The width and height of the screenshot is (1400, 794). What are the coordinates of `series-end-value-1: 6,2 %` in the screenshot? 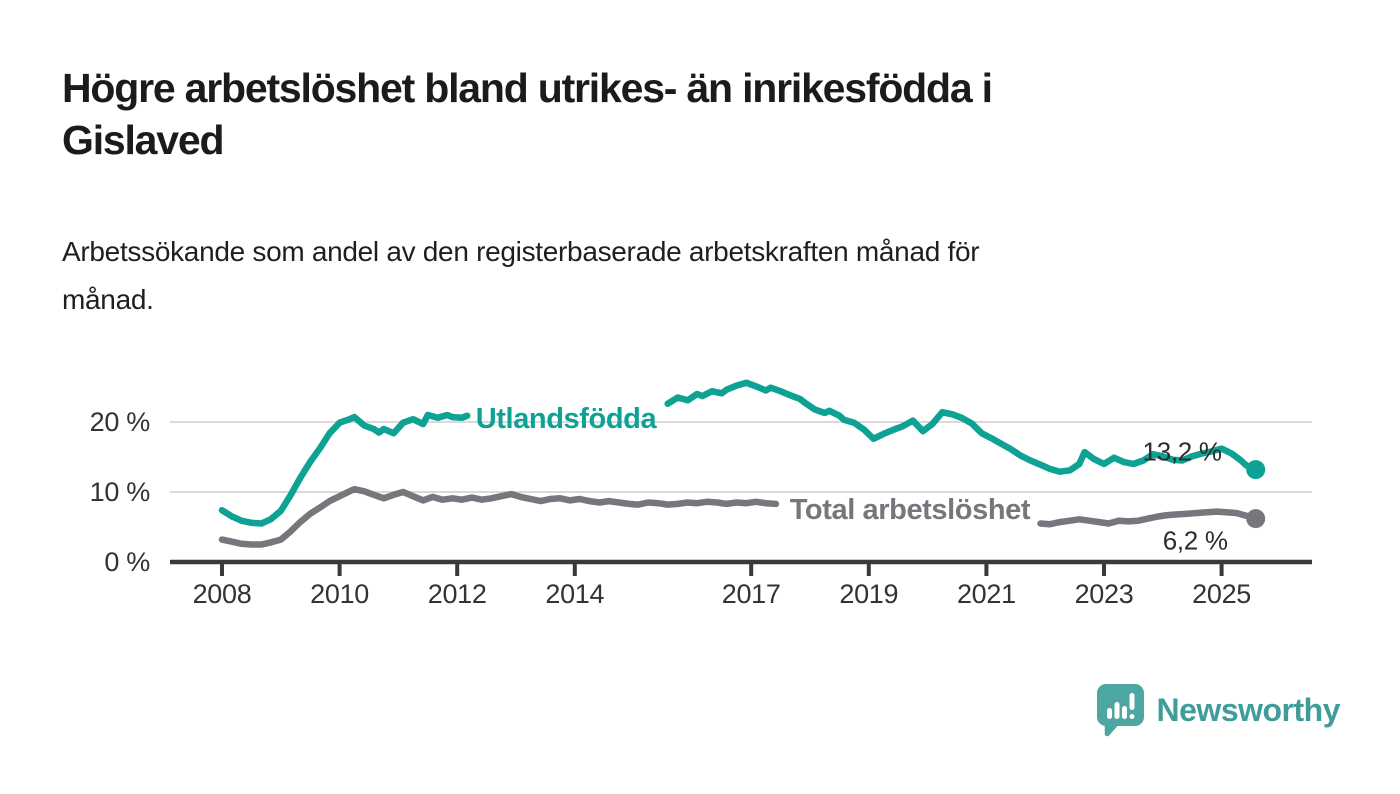 It's located at (1195, 541).